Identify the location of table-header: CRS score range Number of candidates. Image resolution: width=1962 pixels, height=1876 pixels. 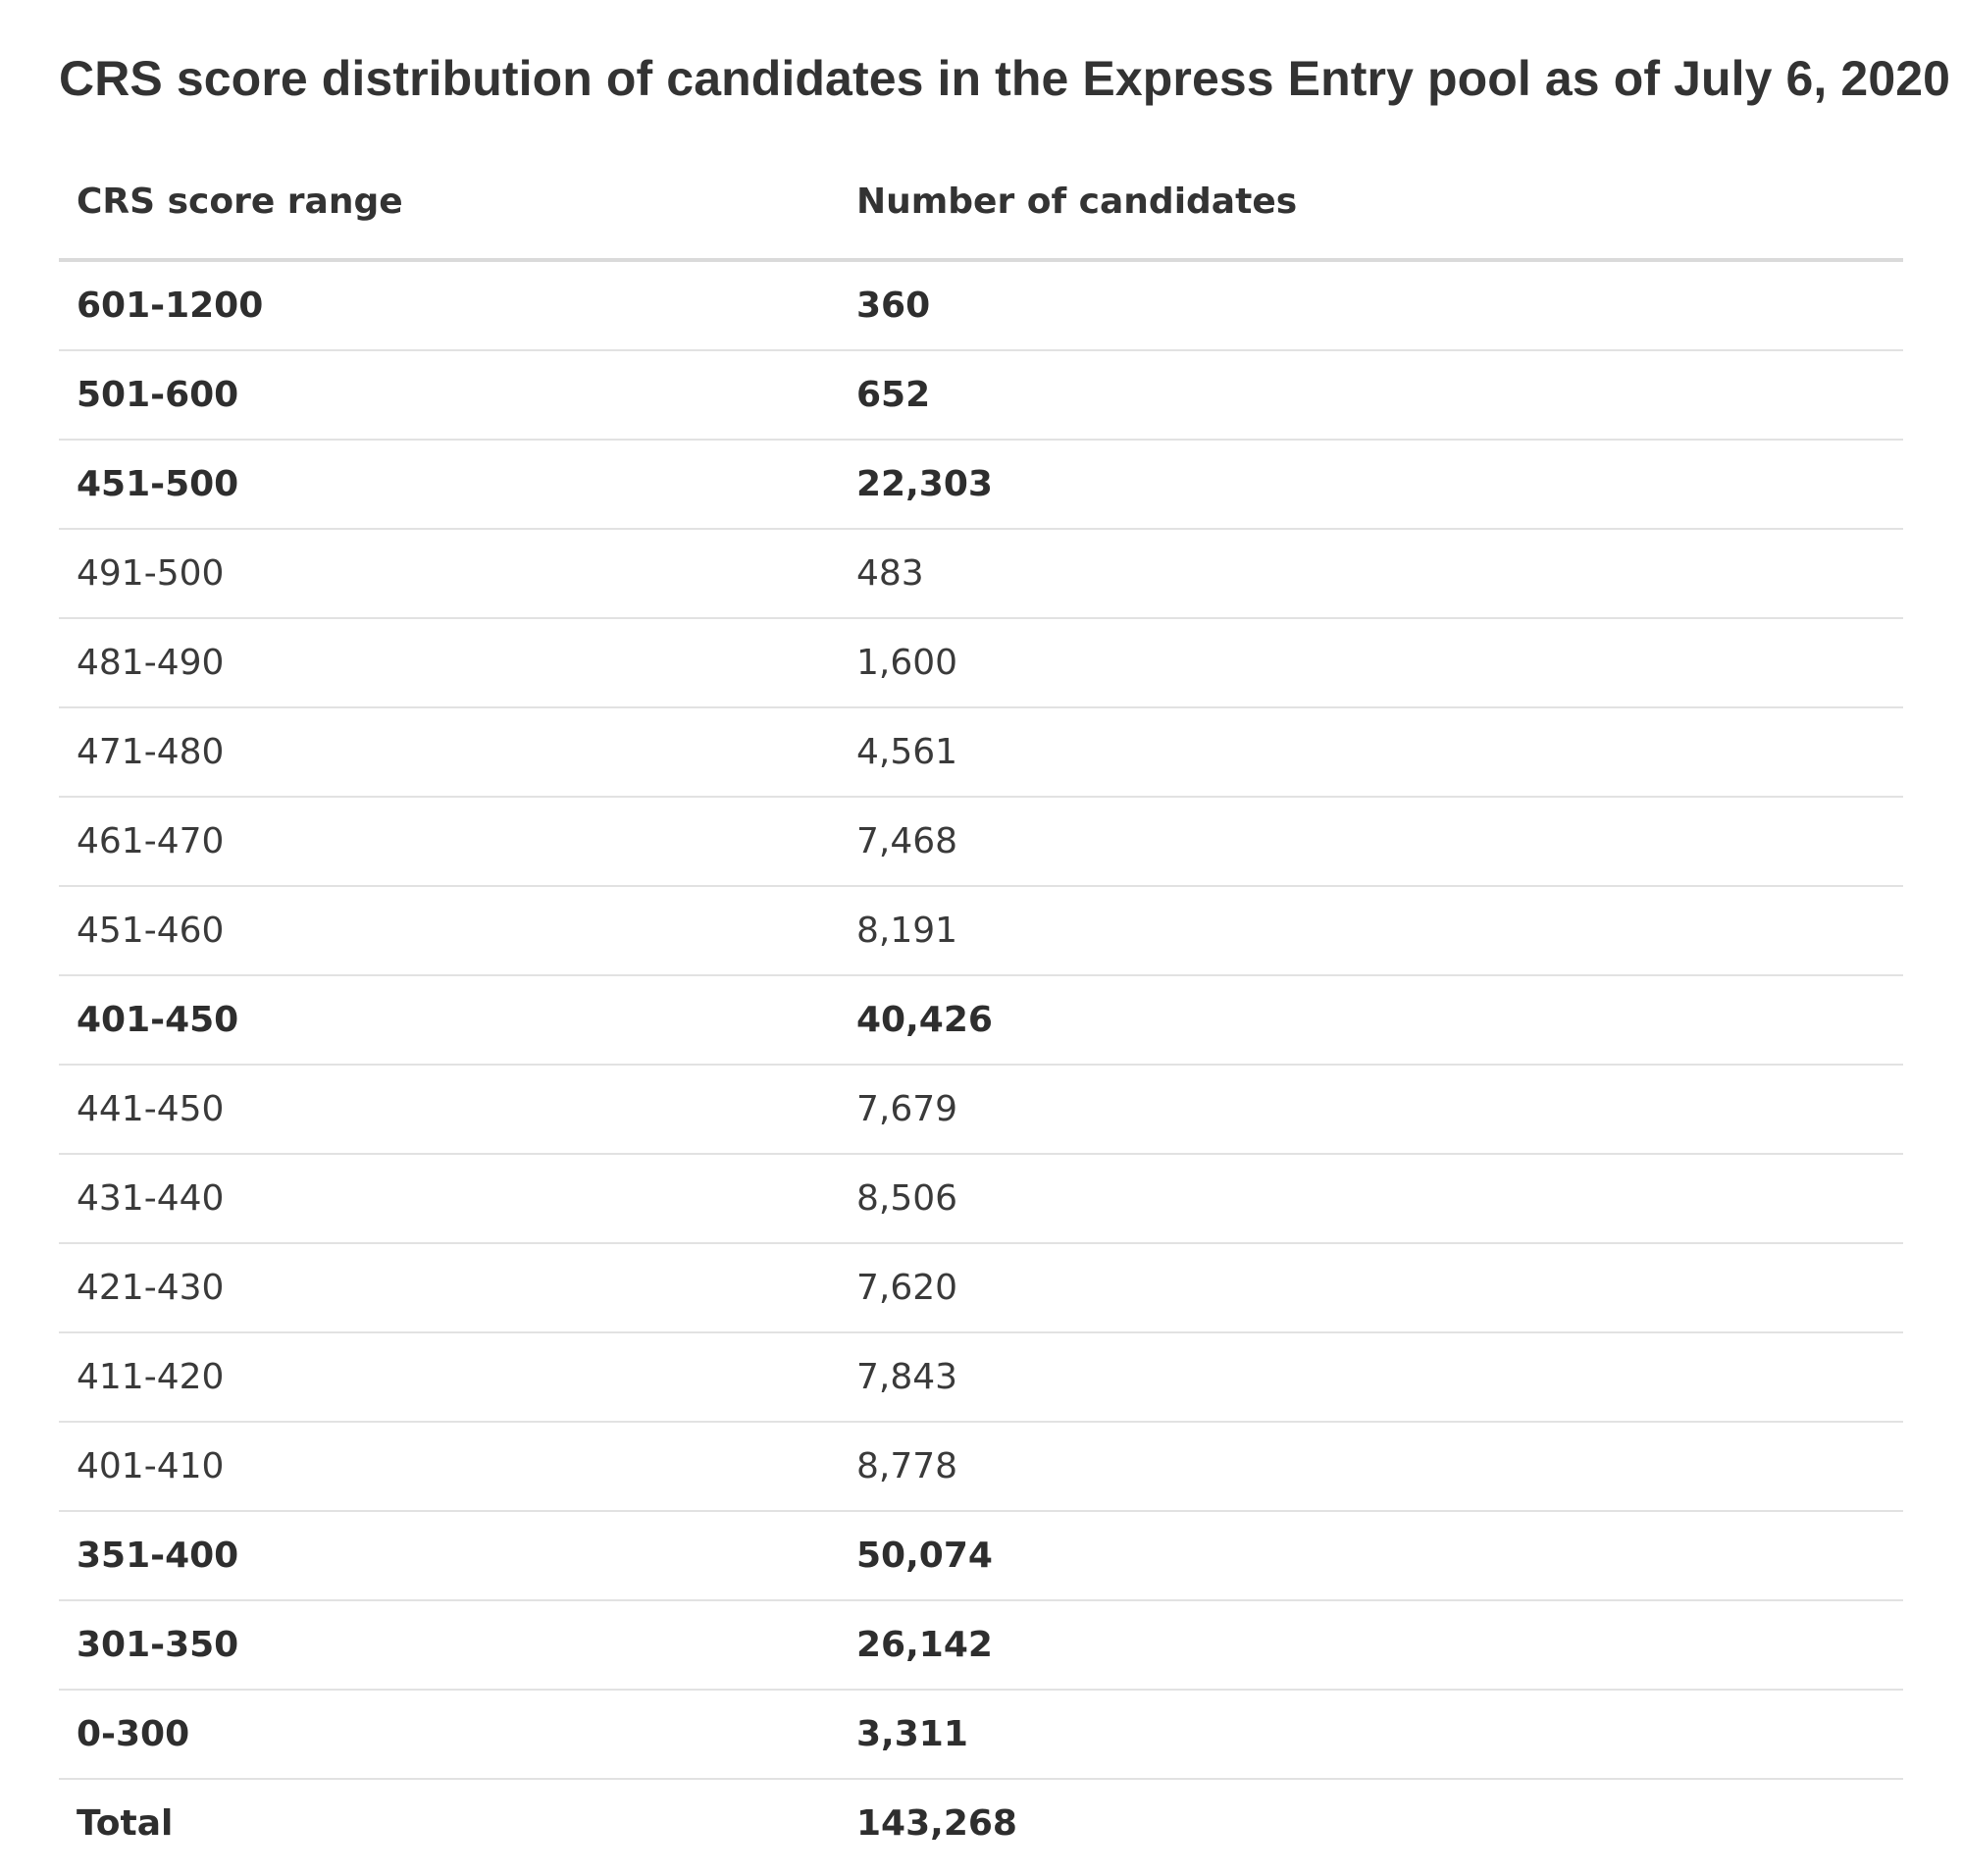
(981, 207).